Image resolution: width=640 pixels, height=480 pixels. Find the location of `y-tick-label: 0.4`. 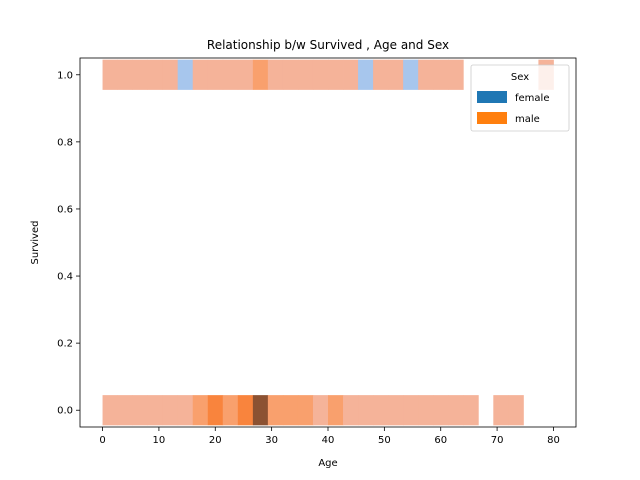

y-tick-label: 0.4 is located at coordinates (65, 277).